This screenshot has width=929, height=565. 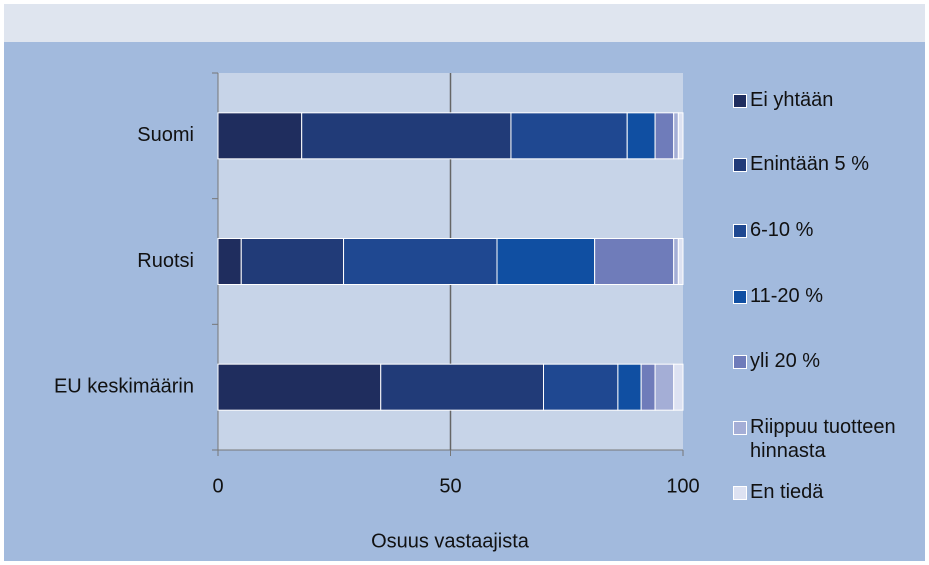 What do you see at coordinates (787, 492) in the screenshot?
I see `legend-label: En tiedä` at bounding box center [787, 492].